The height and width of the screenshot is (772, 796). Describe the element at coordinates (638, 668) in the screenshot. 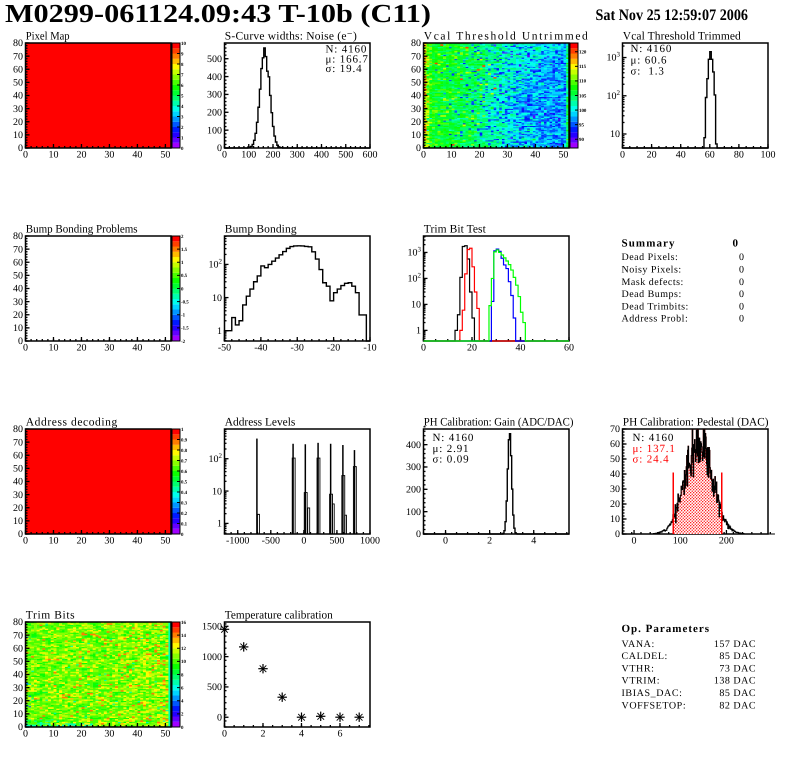

I see `svg-text: VTHR:` at that location.